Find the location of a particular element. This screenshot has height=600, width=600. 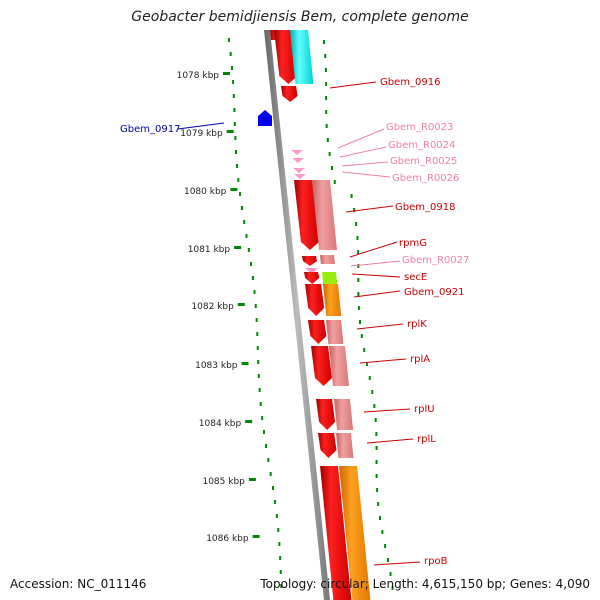

trna-chevron is located at coordinates (300, 176).